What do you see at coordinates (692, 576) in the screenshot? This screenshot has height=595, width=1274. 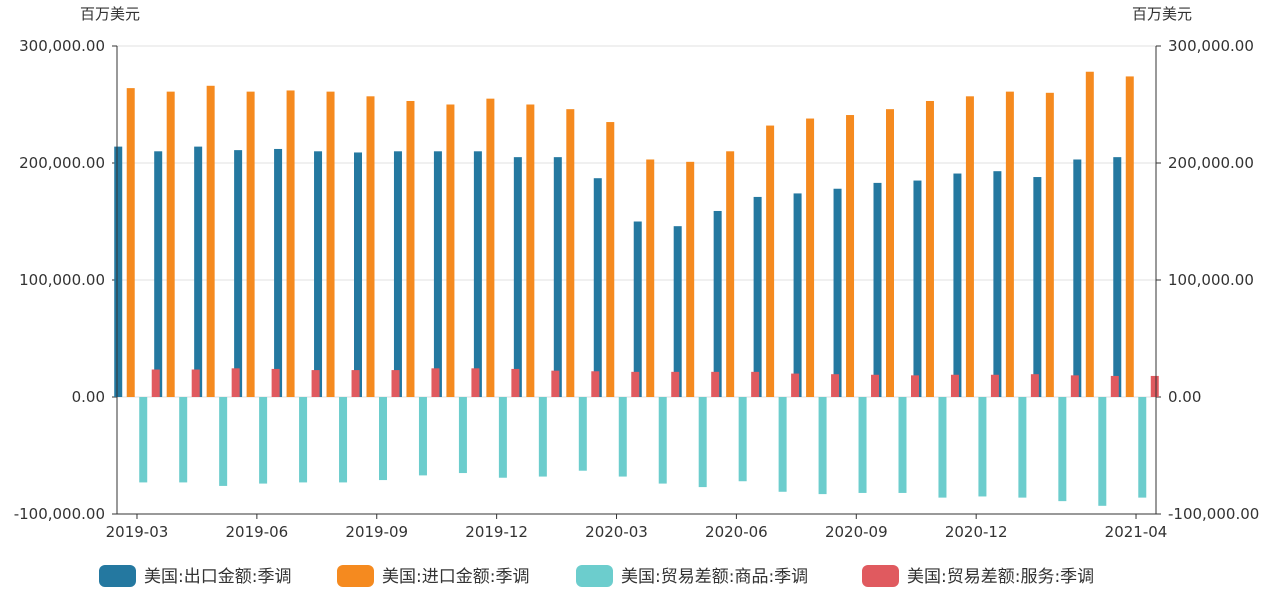 I see `legend-item-3: 美国:贸易差额:商品:季调` at bounding box center [692, 576].